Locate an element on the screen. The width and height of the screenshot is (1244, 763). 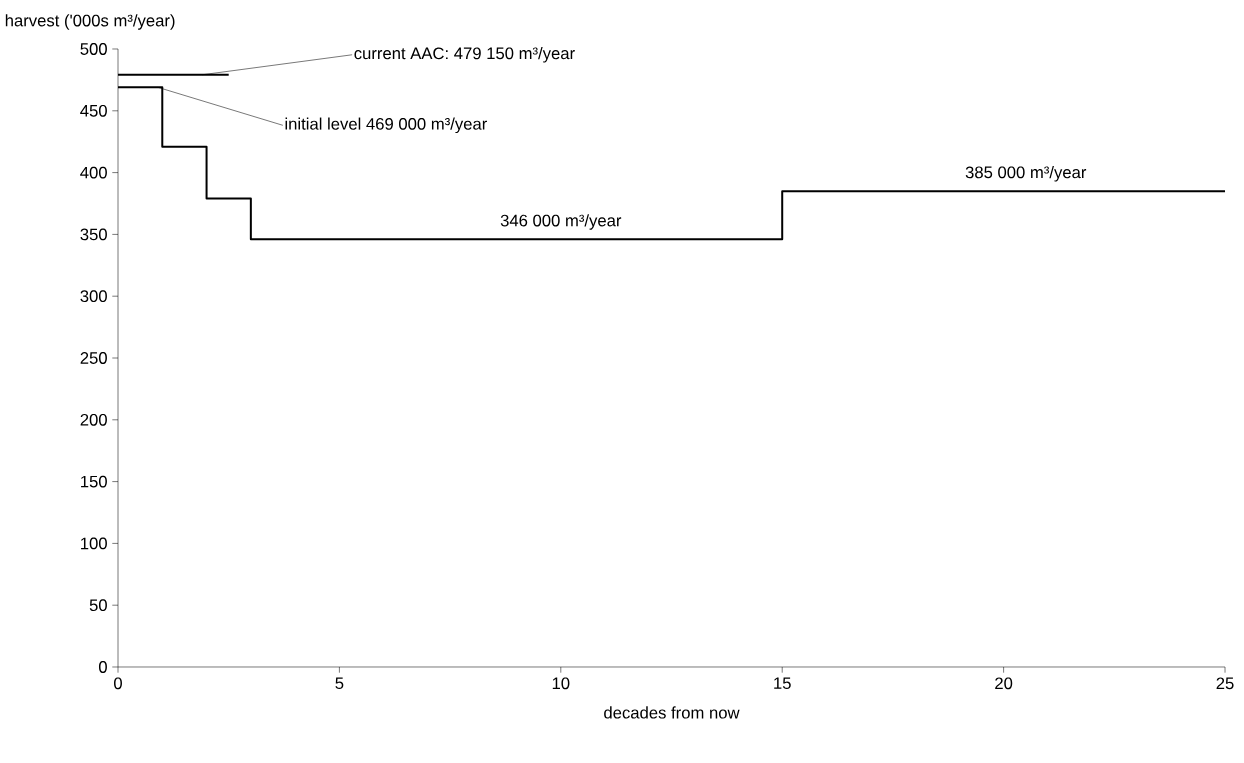
annotation: 346 000 m³/year is located at coordinates (561, 222).